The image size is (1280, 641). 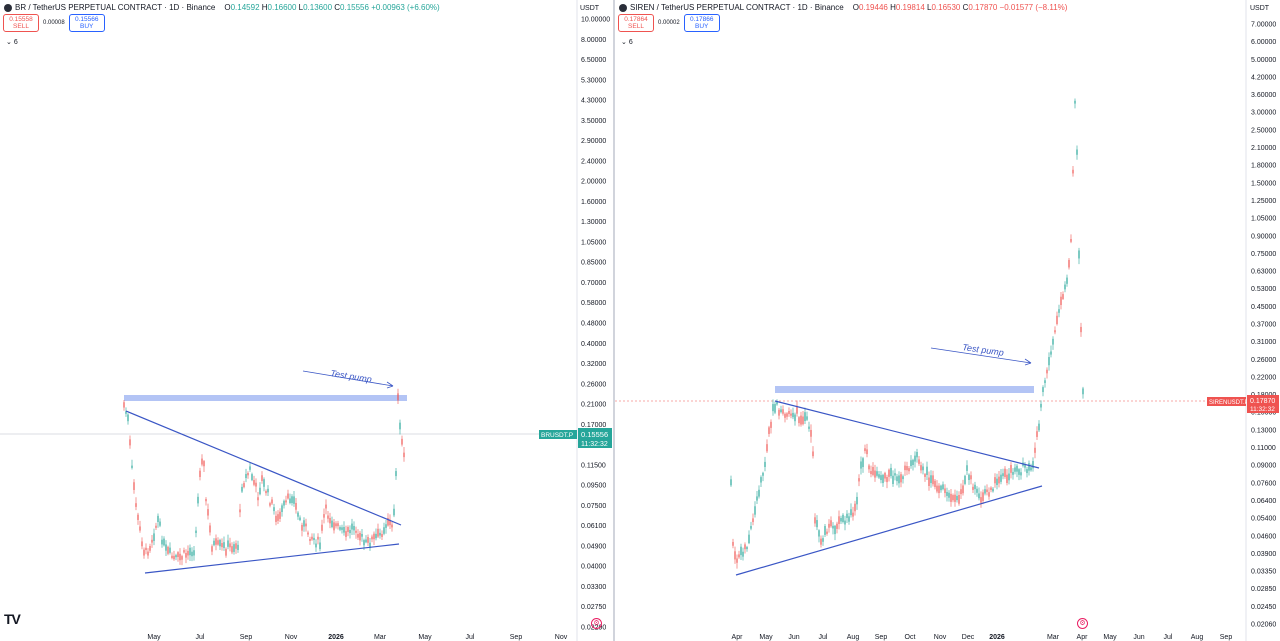 I want to click on price-tick-label: 0.06100, so click(x=593, y=526).